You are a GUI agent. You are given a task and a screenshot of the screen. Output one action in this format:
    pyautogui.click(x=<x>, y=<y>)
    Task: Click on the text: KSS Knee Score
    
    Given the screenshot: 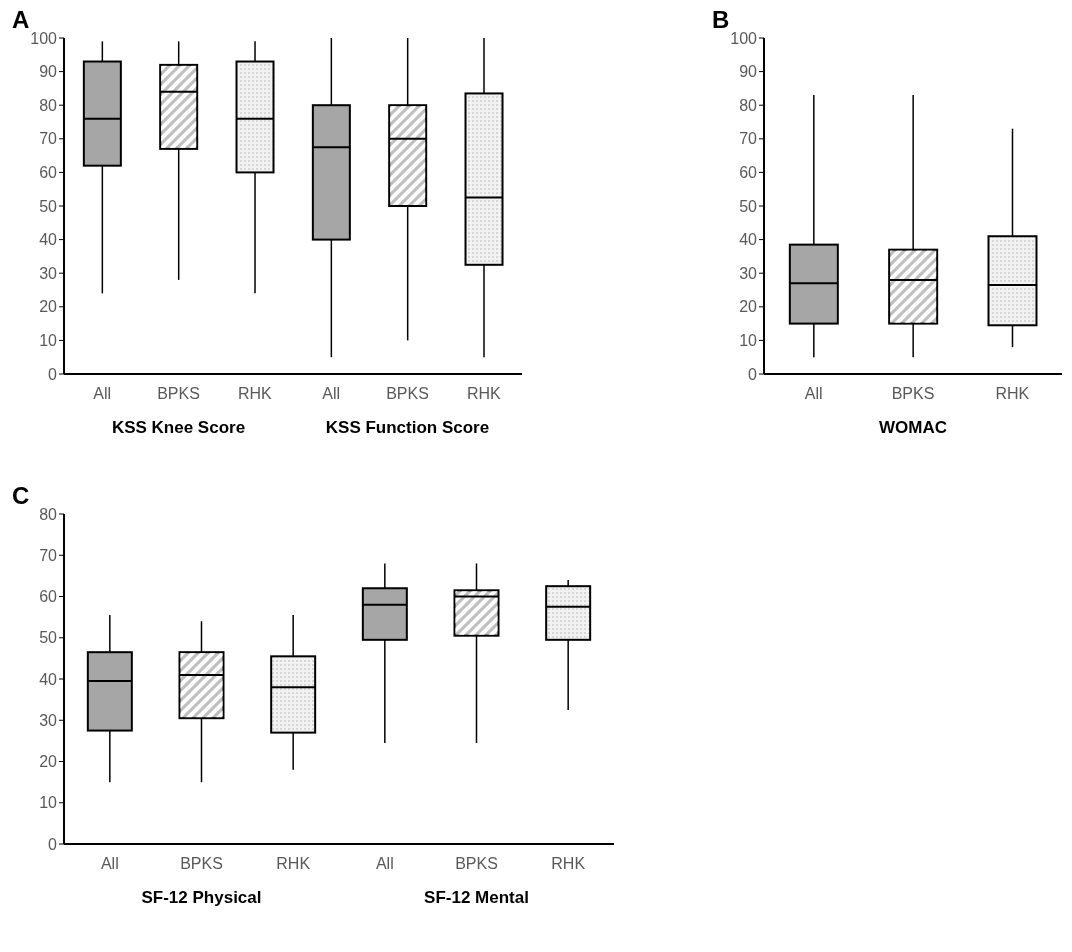 What is the action you would take?
    pyautogui.click(x=178, y=428)
    